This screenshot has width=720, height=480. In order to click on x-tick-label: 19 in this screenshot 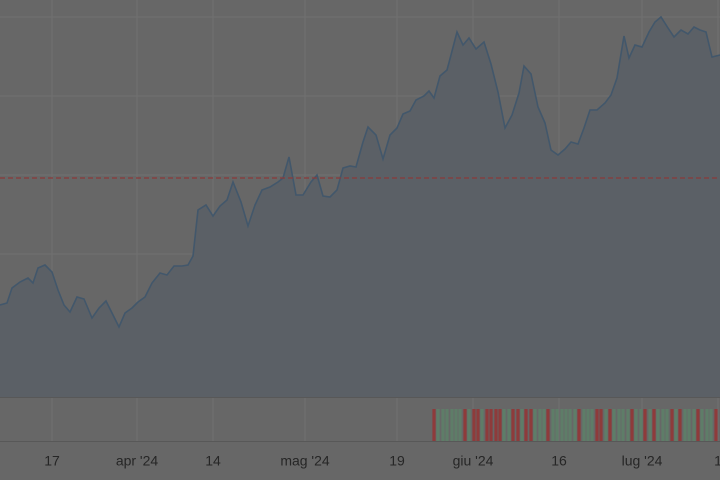, I will do `click(397, 461)`.